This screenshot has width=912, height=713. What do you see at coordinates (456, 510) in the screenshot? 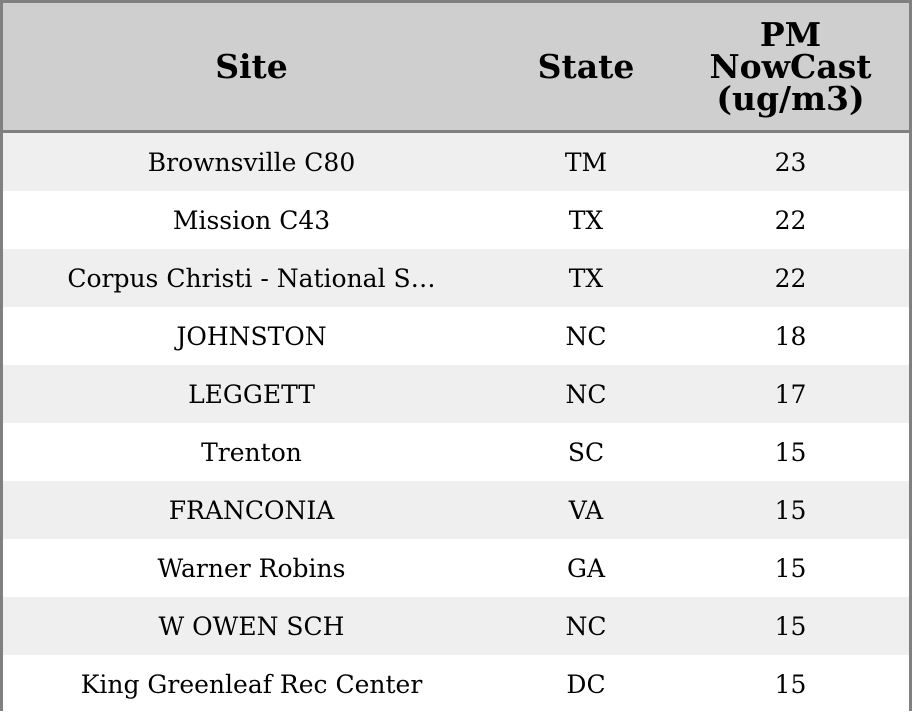
I see `table-row: FRANCONIA VA 15` at bounding box center [456, 510].